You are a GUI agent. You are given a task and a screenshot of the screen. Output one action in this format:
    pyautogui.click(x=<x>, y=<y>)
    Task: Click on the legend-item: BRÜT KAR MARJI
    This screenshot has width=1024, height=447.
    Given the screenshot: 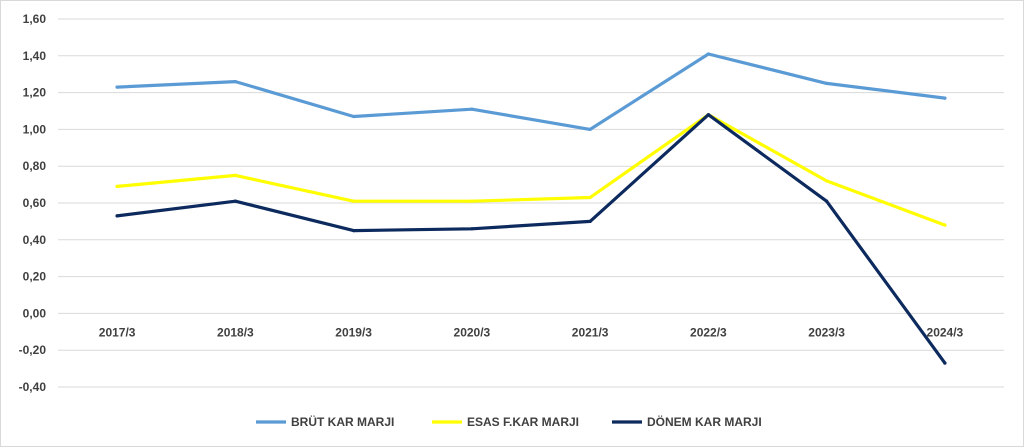 What is the action you would take?
    pyautogui.click(x=325, y=421)
    